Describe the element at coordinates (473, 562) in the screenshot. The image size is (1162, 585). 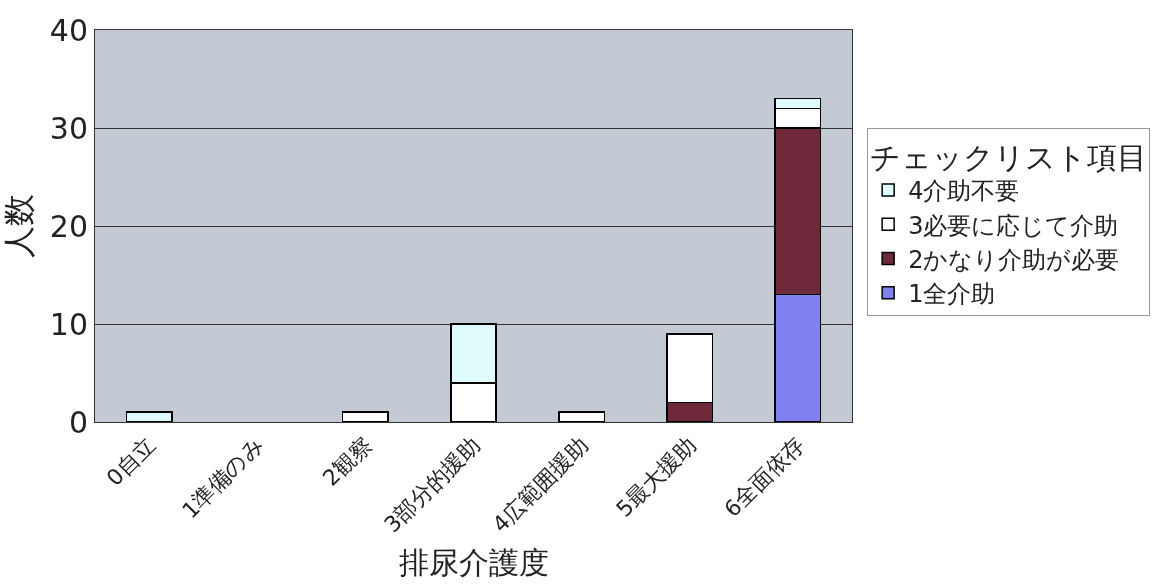
I see `x-axis-title: 排尿介護度` at that location.